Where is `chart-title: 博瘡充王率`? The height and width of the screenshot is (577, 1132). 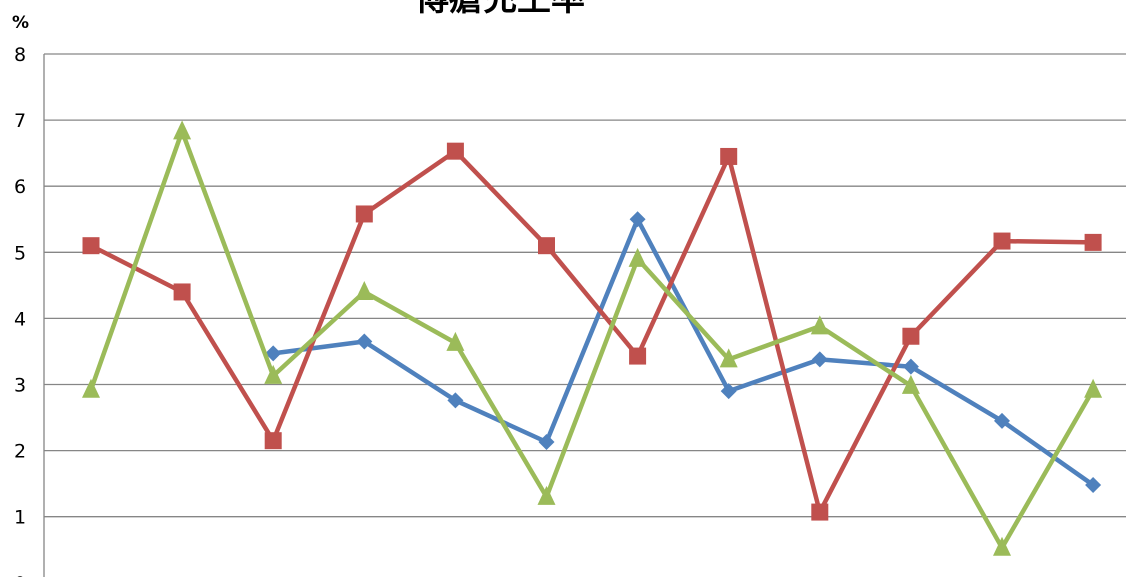
chart-title: 博瘡充王率 is located at coordinates (500, 9).